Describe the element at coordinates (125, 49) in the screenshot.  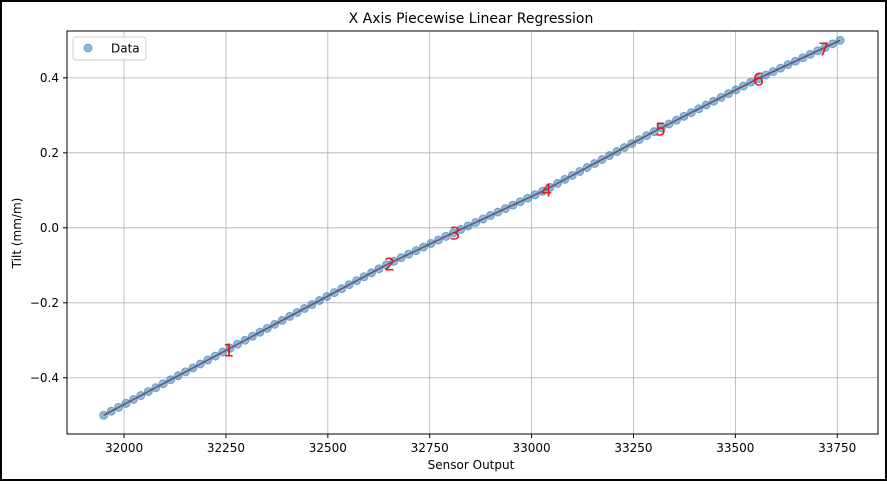
I see `legend-label-data: Data` at that location.